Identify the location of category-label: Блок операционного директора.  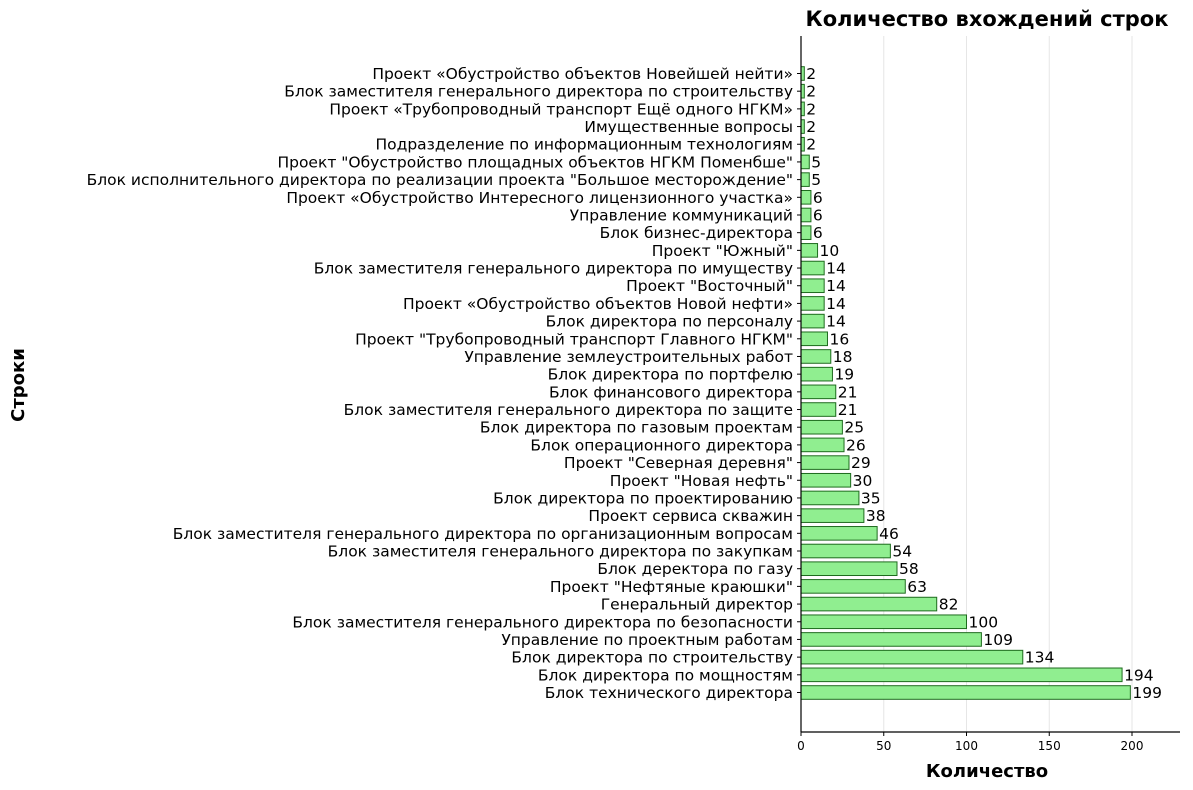
(661, 445).